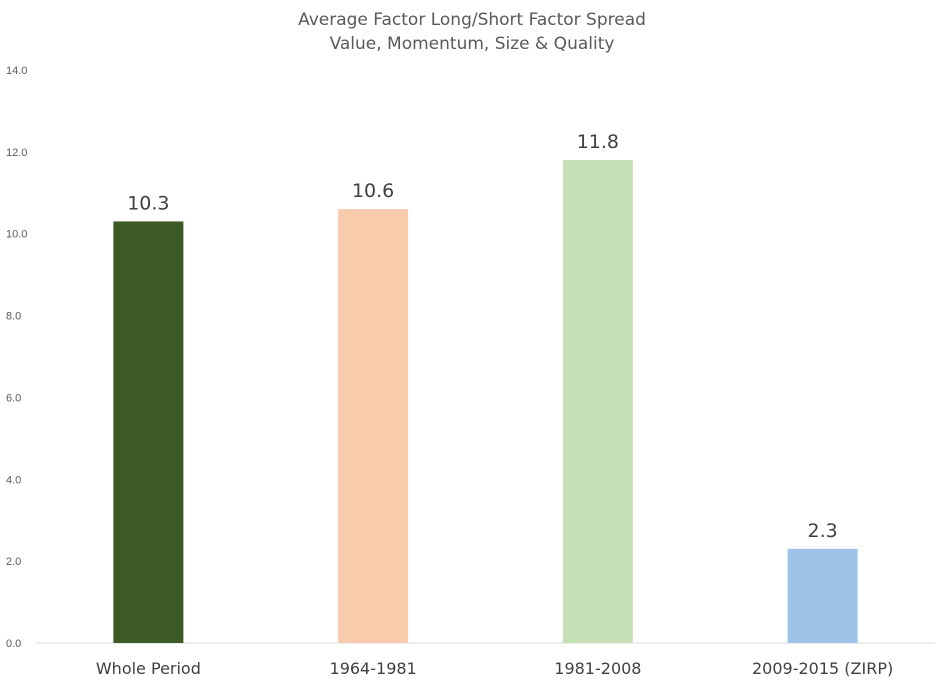  Describe the element at coordinates (13, 562) in the screenshot. I see `y-tick-label: 2.0` at that location.